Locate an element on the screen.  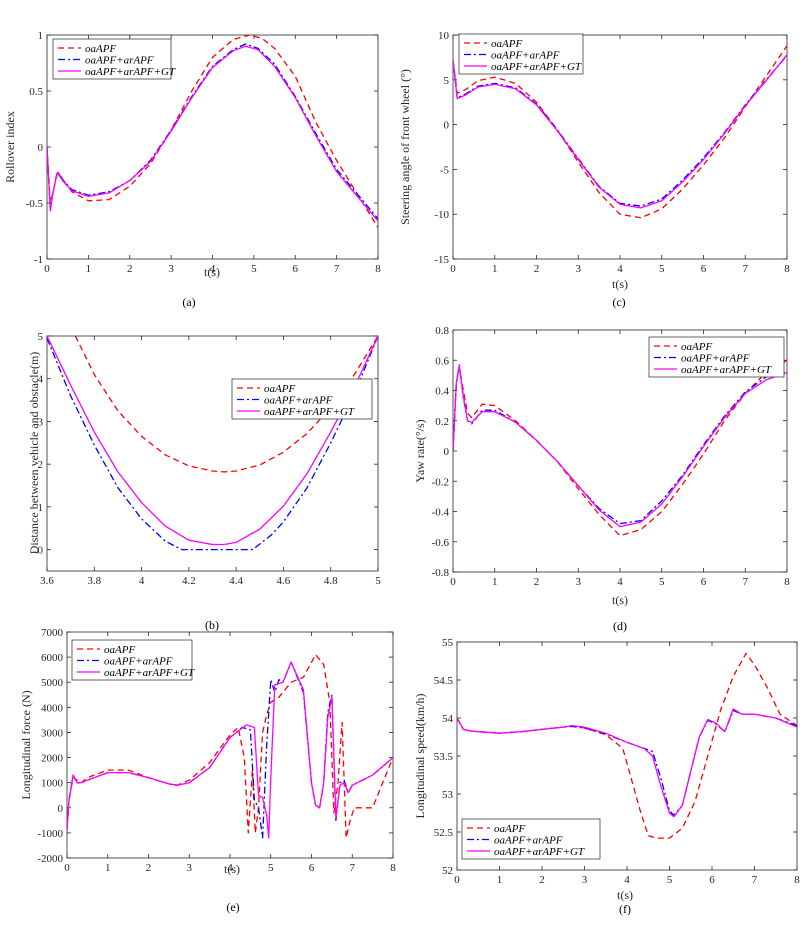
y-tick-label: 55 is located at coordinates (448, 643).